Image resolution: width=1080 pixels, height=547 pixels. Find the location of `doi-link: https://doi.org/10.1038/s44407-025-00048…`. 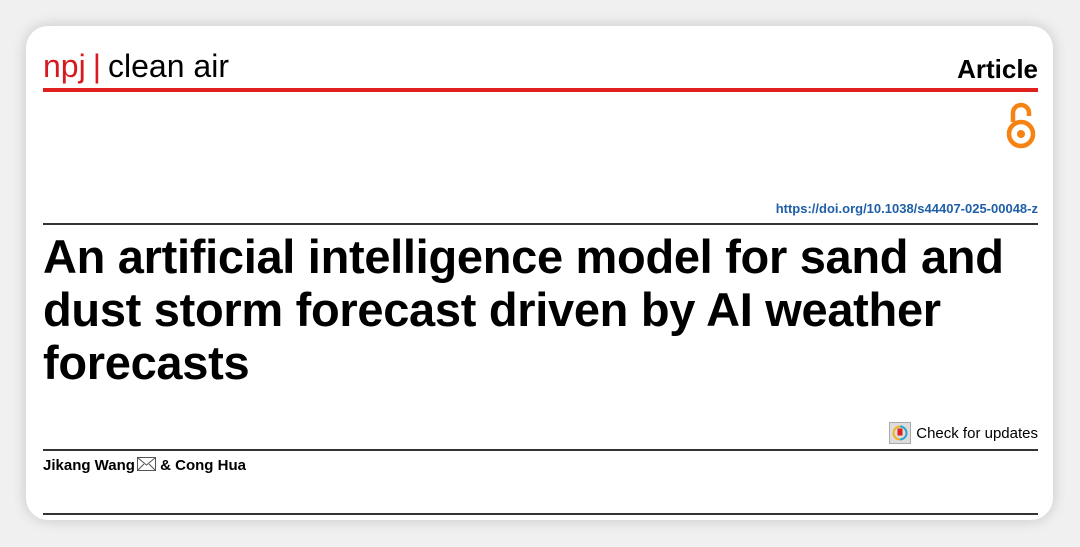

doi-link: https://doi.org/10.1038/s44407-025-00048… is located at coordinates (906, 208).